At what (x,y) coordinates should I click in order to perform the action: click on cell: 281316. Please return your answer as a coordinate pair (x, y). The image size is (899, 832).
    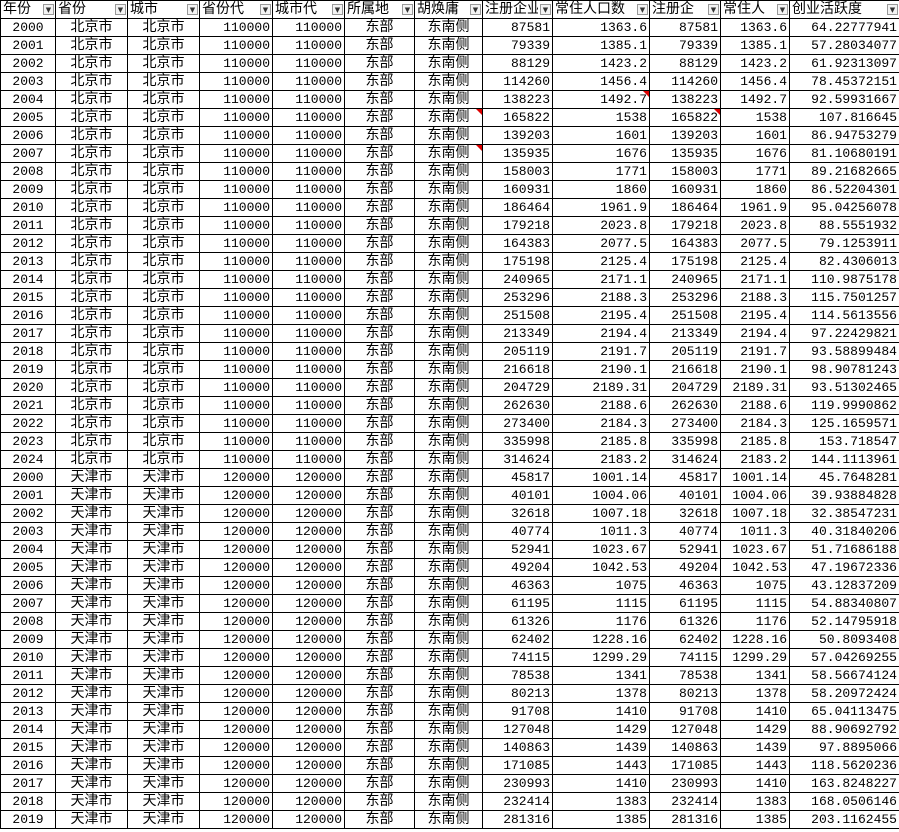
    Looking at the image, I should click on (517, 819).